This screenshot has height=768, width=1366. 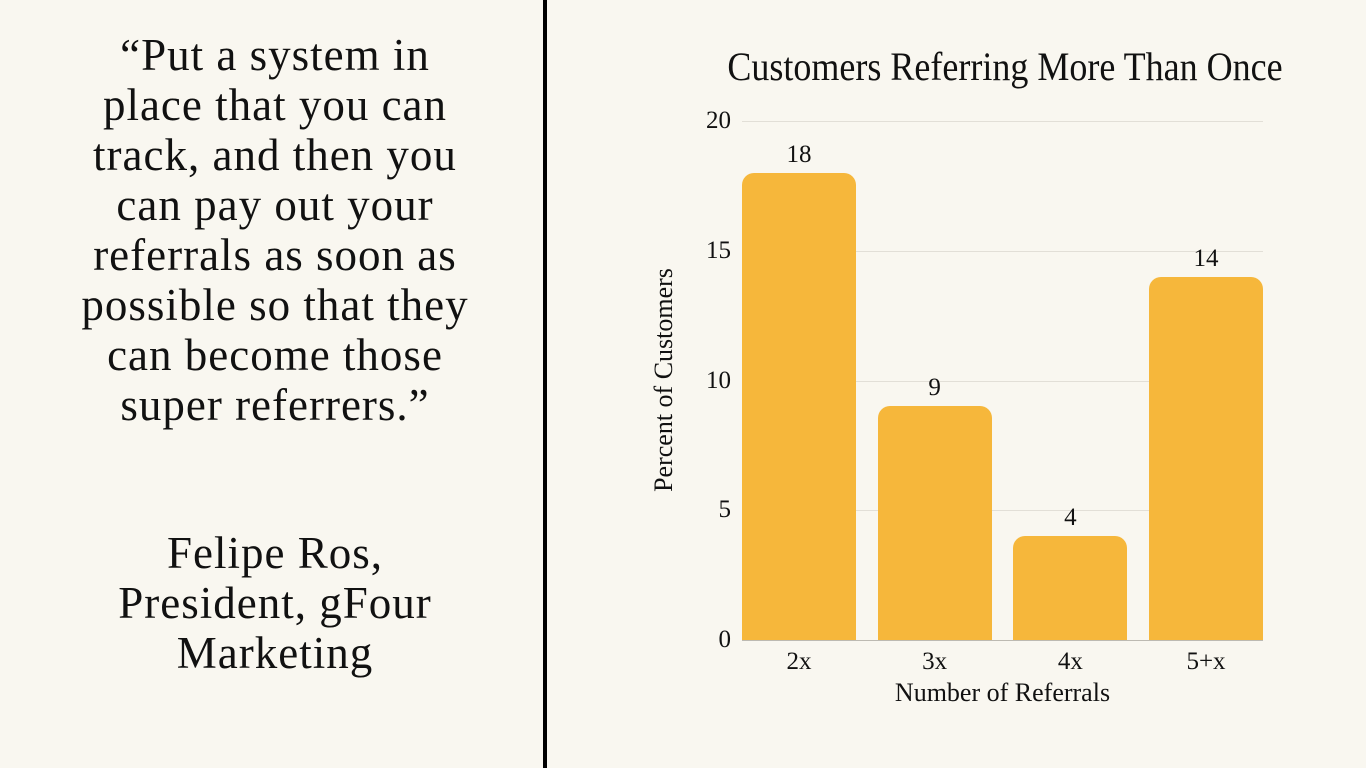 What do you see at coordinates (545, 384) in the screenshot?
I see `vertical-divider` at bounding box center [545, 384].